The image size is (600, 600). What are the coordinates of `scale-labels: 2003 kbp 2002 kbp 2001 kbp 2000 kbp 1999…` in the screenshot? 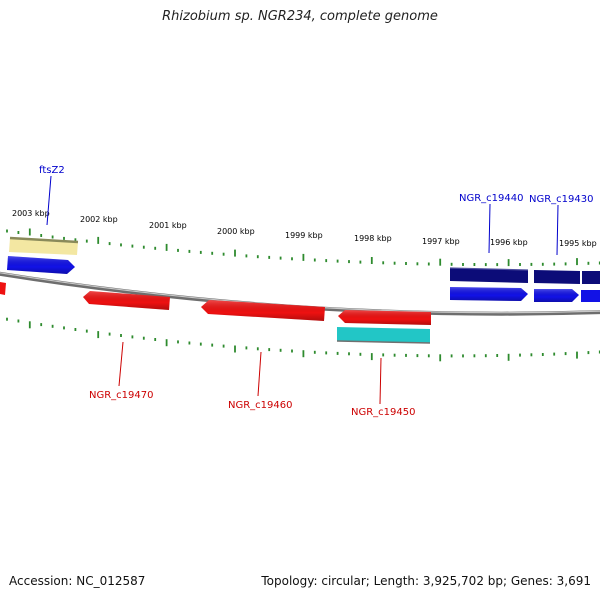 It's located at (304, 228).